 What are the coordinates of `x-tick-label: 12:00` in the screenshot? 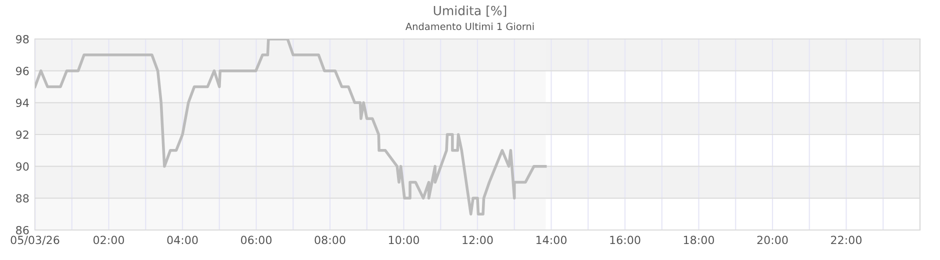 It's located at (477, 240).